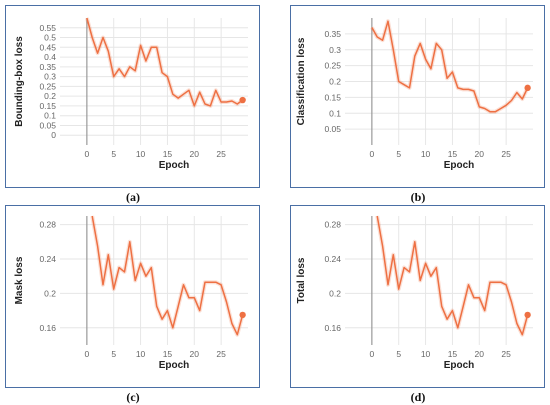  What do you see at coordinates (47, 225) in the screenshot?
I see `panel-c-y-tick-label: 0.28` at bounding box center [47, 225].